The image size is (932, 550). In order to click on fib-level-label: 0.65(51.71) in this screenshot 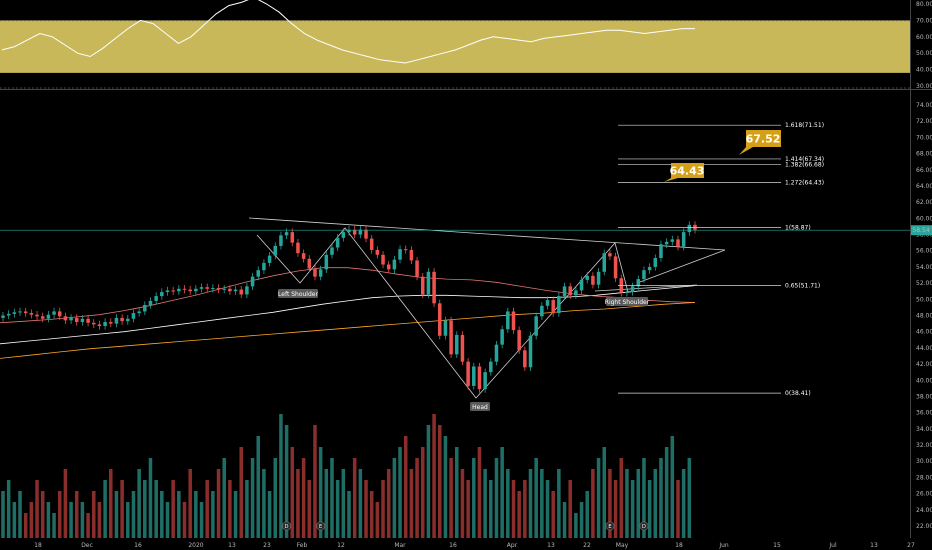, I will do `click(802, 285)`.